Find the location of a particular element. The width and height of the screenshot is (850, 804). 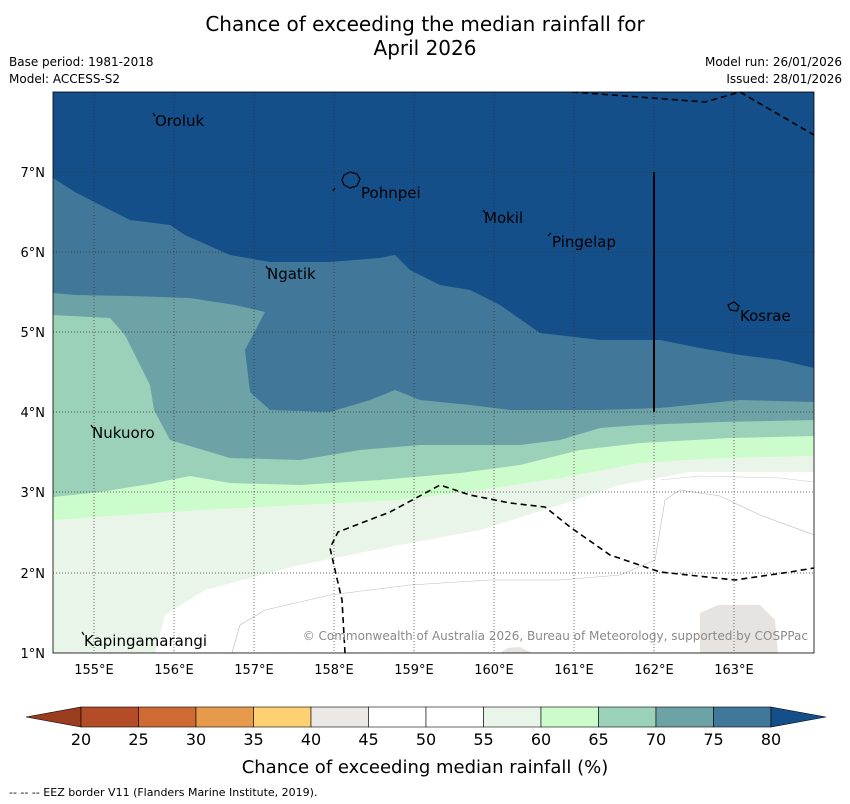

colorbar-gt80 is located at coordinates (798, 717).